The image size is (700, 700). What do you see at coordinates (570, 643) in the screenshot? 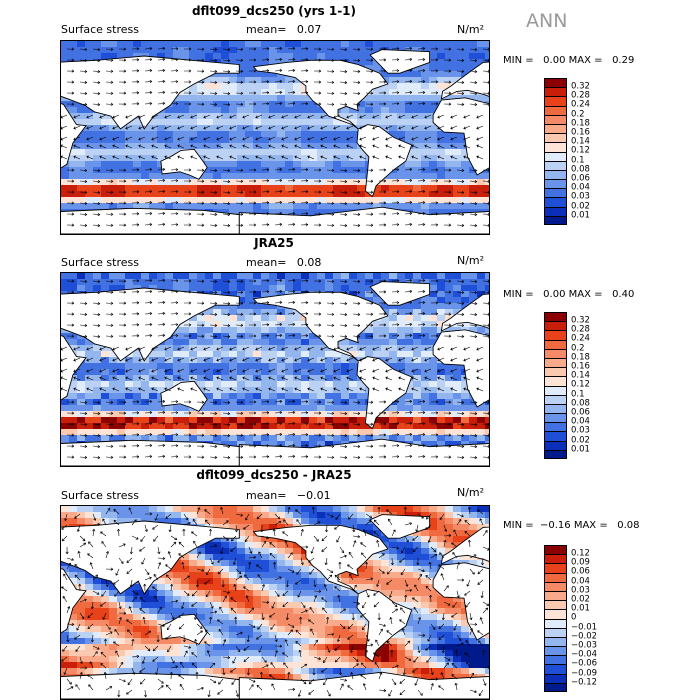
I see `colorbar-bin: −0.03` at bounding box center [570, 643].